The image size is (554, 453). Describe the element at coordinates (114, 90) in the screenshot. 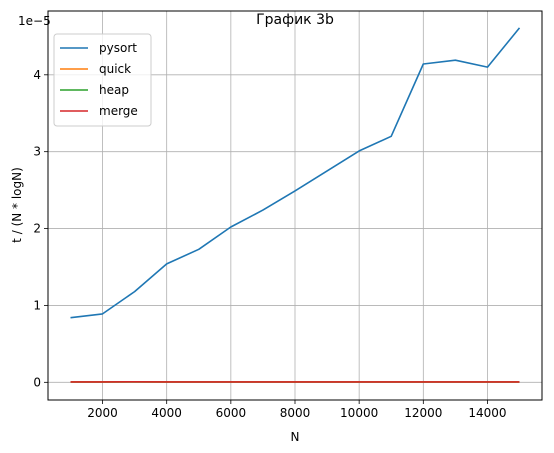

I see `legend-label-heap: heap` at that location.